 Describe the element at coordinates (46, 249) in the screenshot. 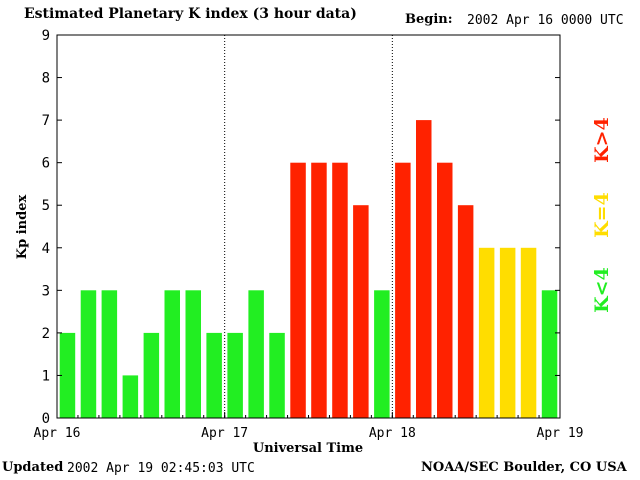

I see `y-tick-label: 4` at that location.